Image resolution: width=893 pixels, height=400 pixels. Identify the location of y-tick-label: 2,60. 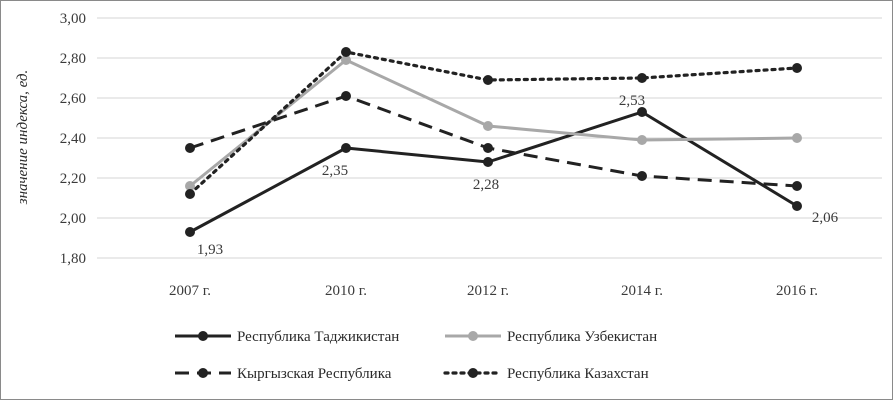
(73, 99).